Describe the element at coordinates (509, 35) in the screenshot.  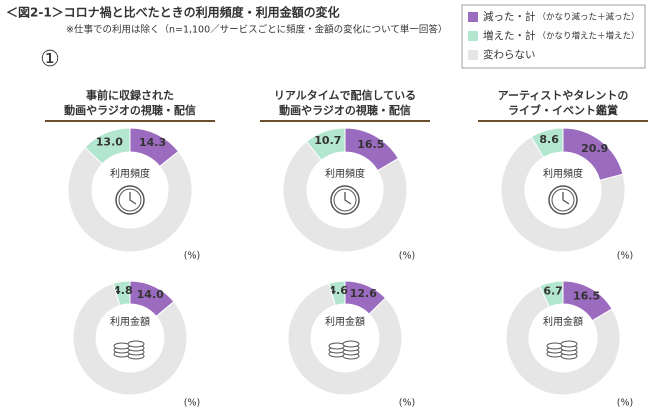
I see `legend-label: 増えた・計` at that location.